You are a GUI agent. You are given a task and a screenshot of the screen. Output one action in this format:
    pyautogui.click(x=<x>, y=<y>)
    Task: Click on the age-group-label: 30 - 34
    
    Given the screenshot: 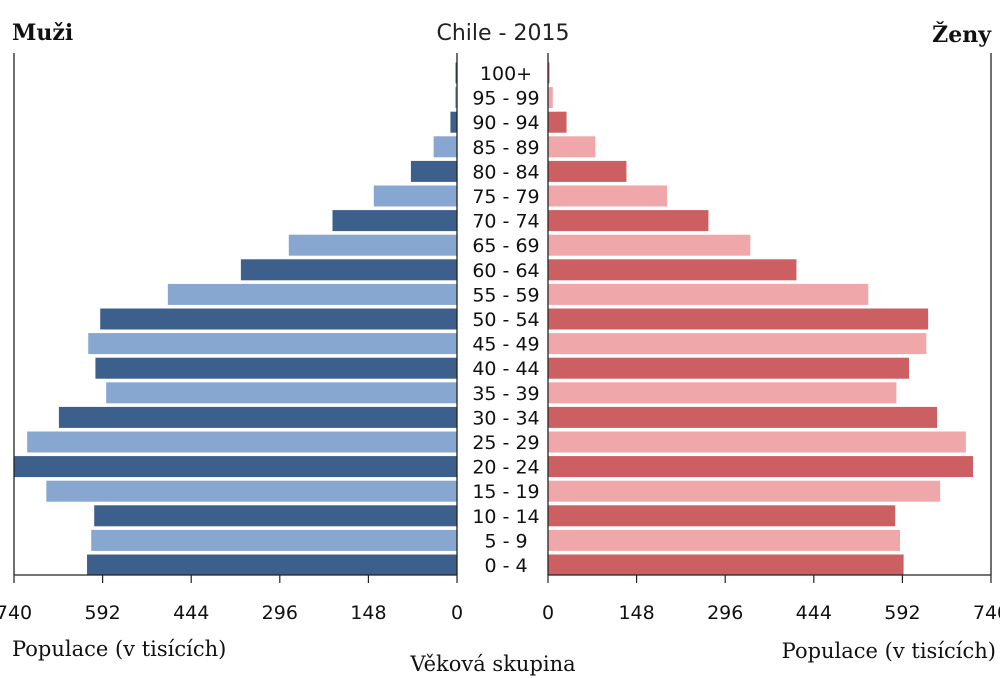 What is the action you would take?
    pyautogui.click(x=505, y=418)
    